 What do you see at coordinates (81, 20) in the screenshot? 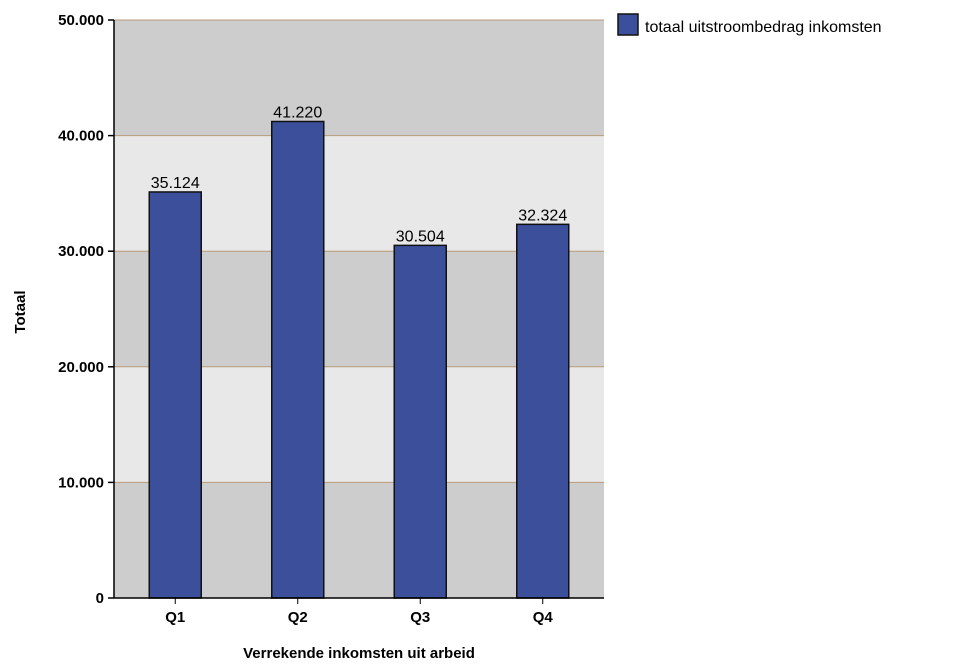
I see `y-tick-label: 50.000` at bounding box center [81, 20].